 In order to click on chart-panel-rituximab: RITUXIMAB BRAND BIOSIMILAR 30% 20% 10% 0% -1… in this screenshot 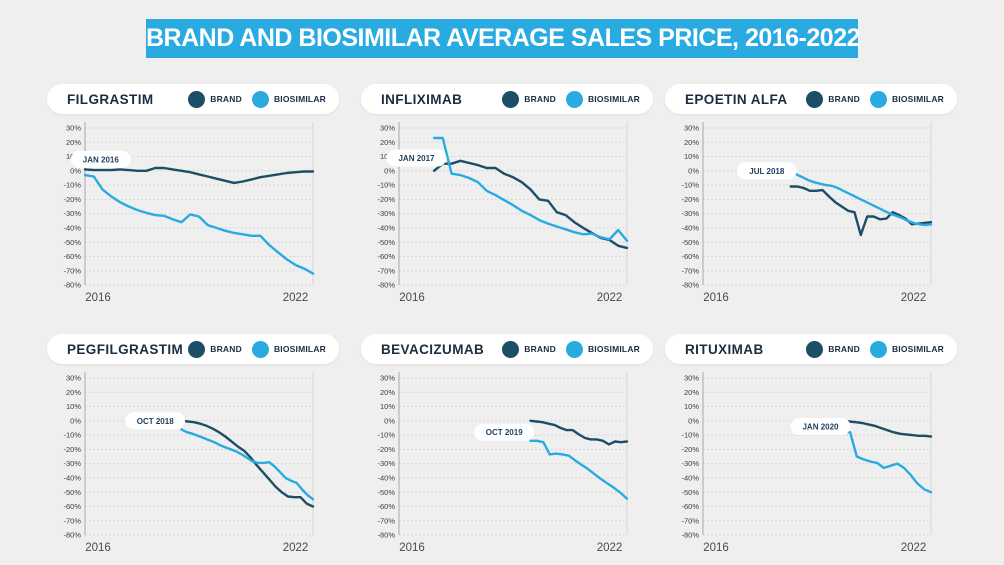, I will do `click(812, 446)`.